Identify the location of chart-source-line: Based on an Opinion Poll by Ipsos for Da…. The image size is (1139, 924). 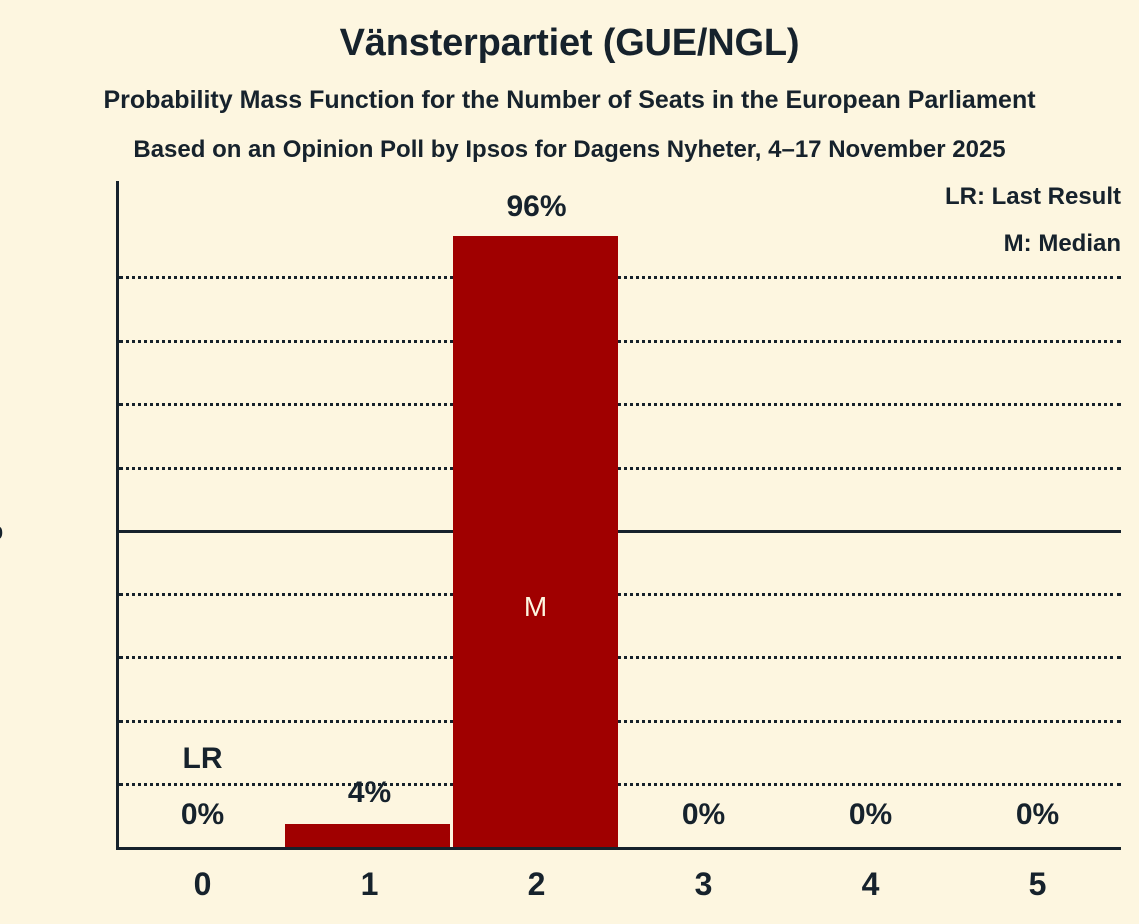
(569, 149).